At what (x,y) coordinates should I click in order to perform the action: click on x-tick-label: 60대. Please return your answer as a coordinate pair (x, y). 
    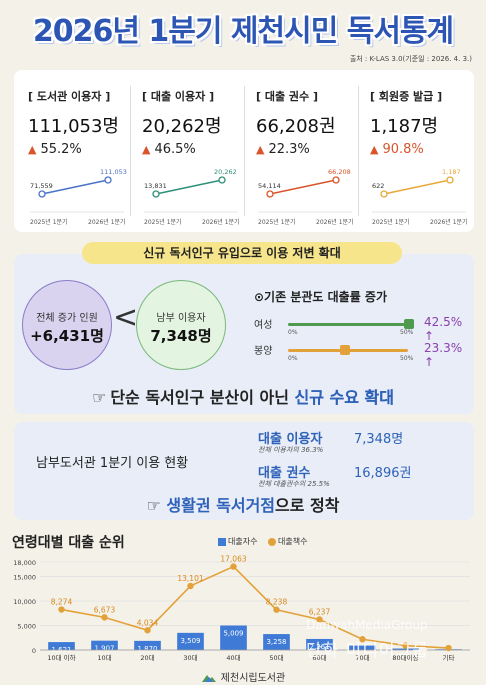
    Looking at the image, I should click on (319, 658).